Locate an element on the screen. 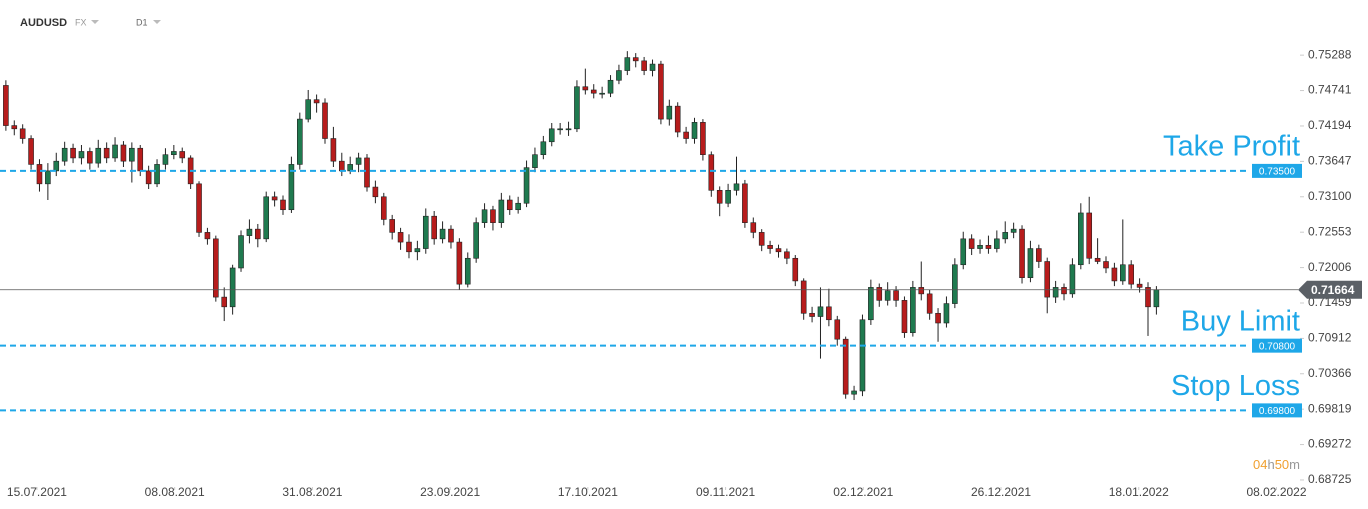 The image size is (1368, 509). x-tick-label: 17.10.2021 is located at coordinates (588, 492).